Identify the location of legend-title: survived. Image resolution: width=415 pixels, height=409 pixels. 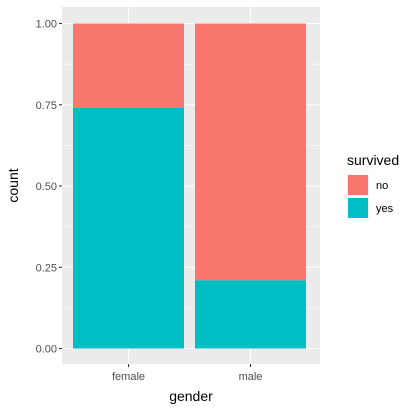
(373, 160).